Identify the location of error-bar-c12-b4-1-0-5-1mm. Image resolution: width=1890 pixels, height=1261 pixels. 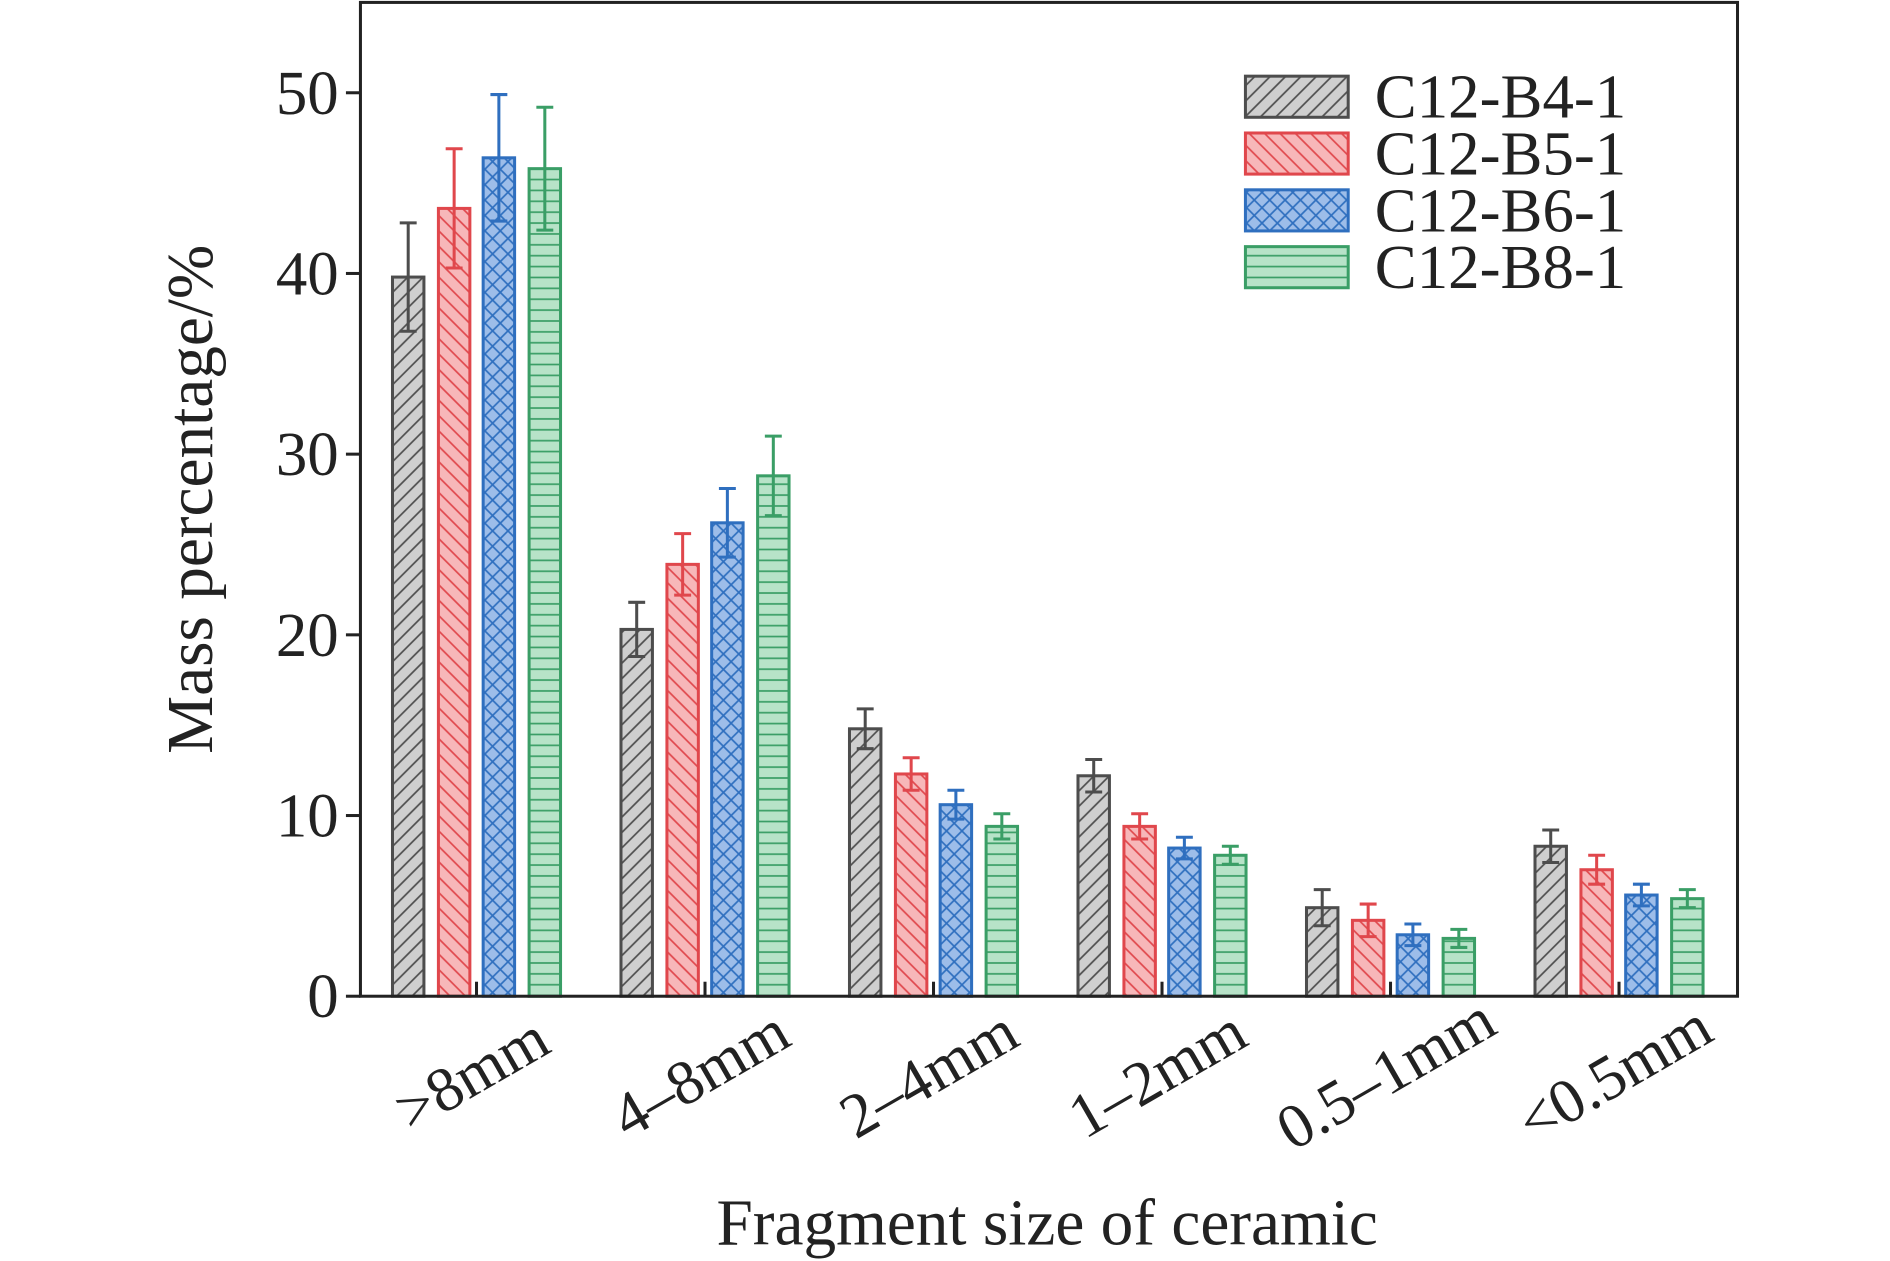
(1322, 908).